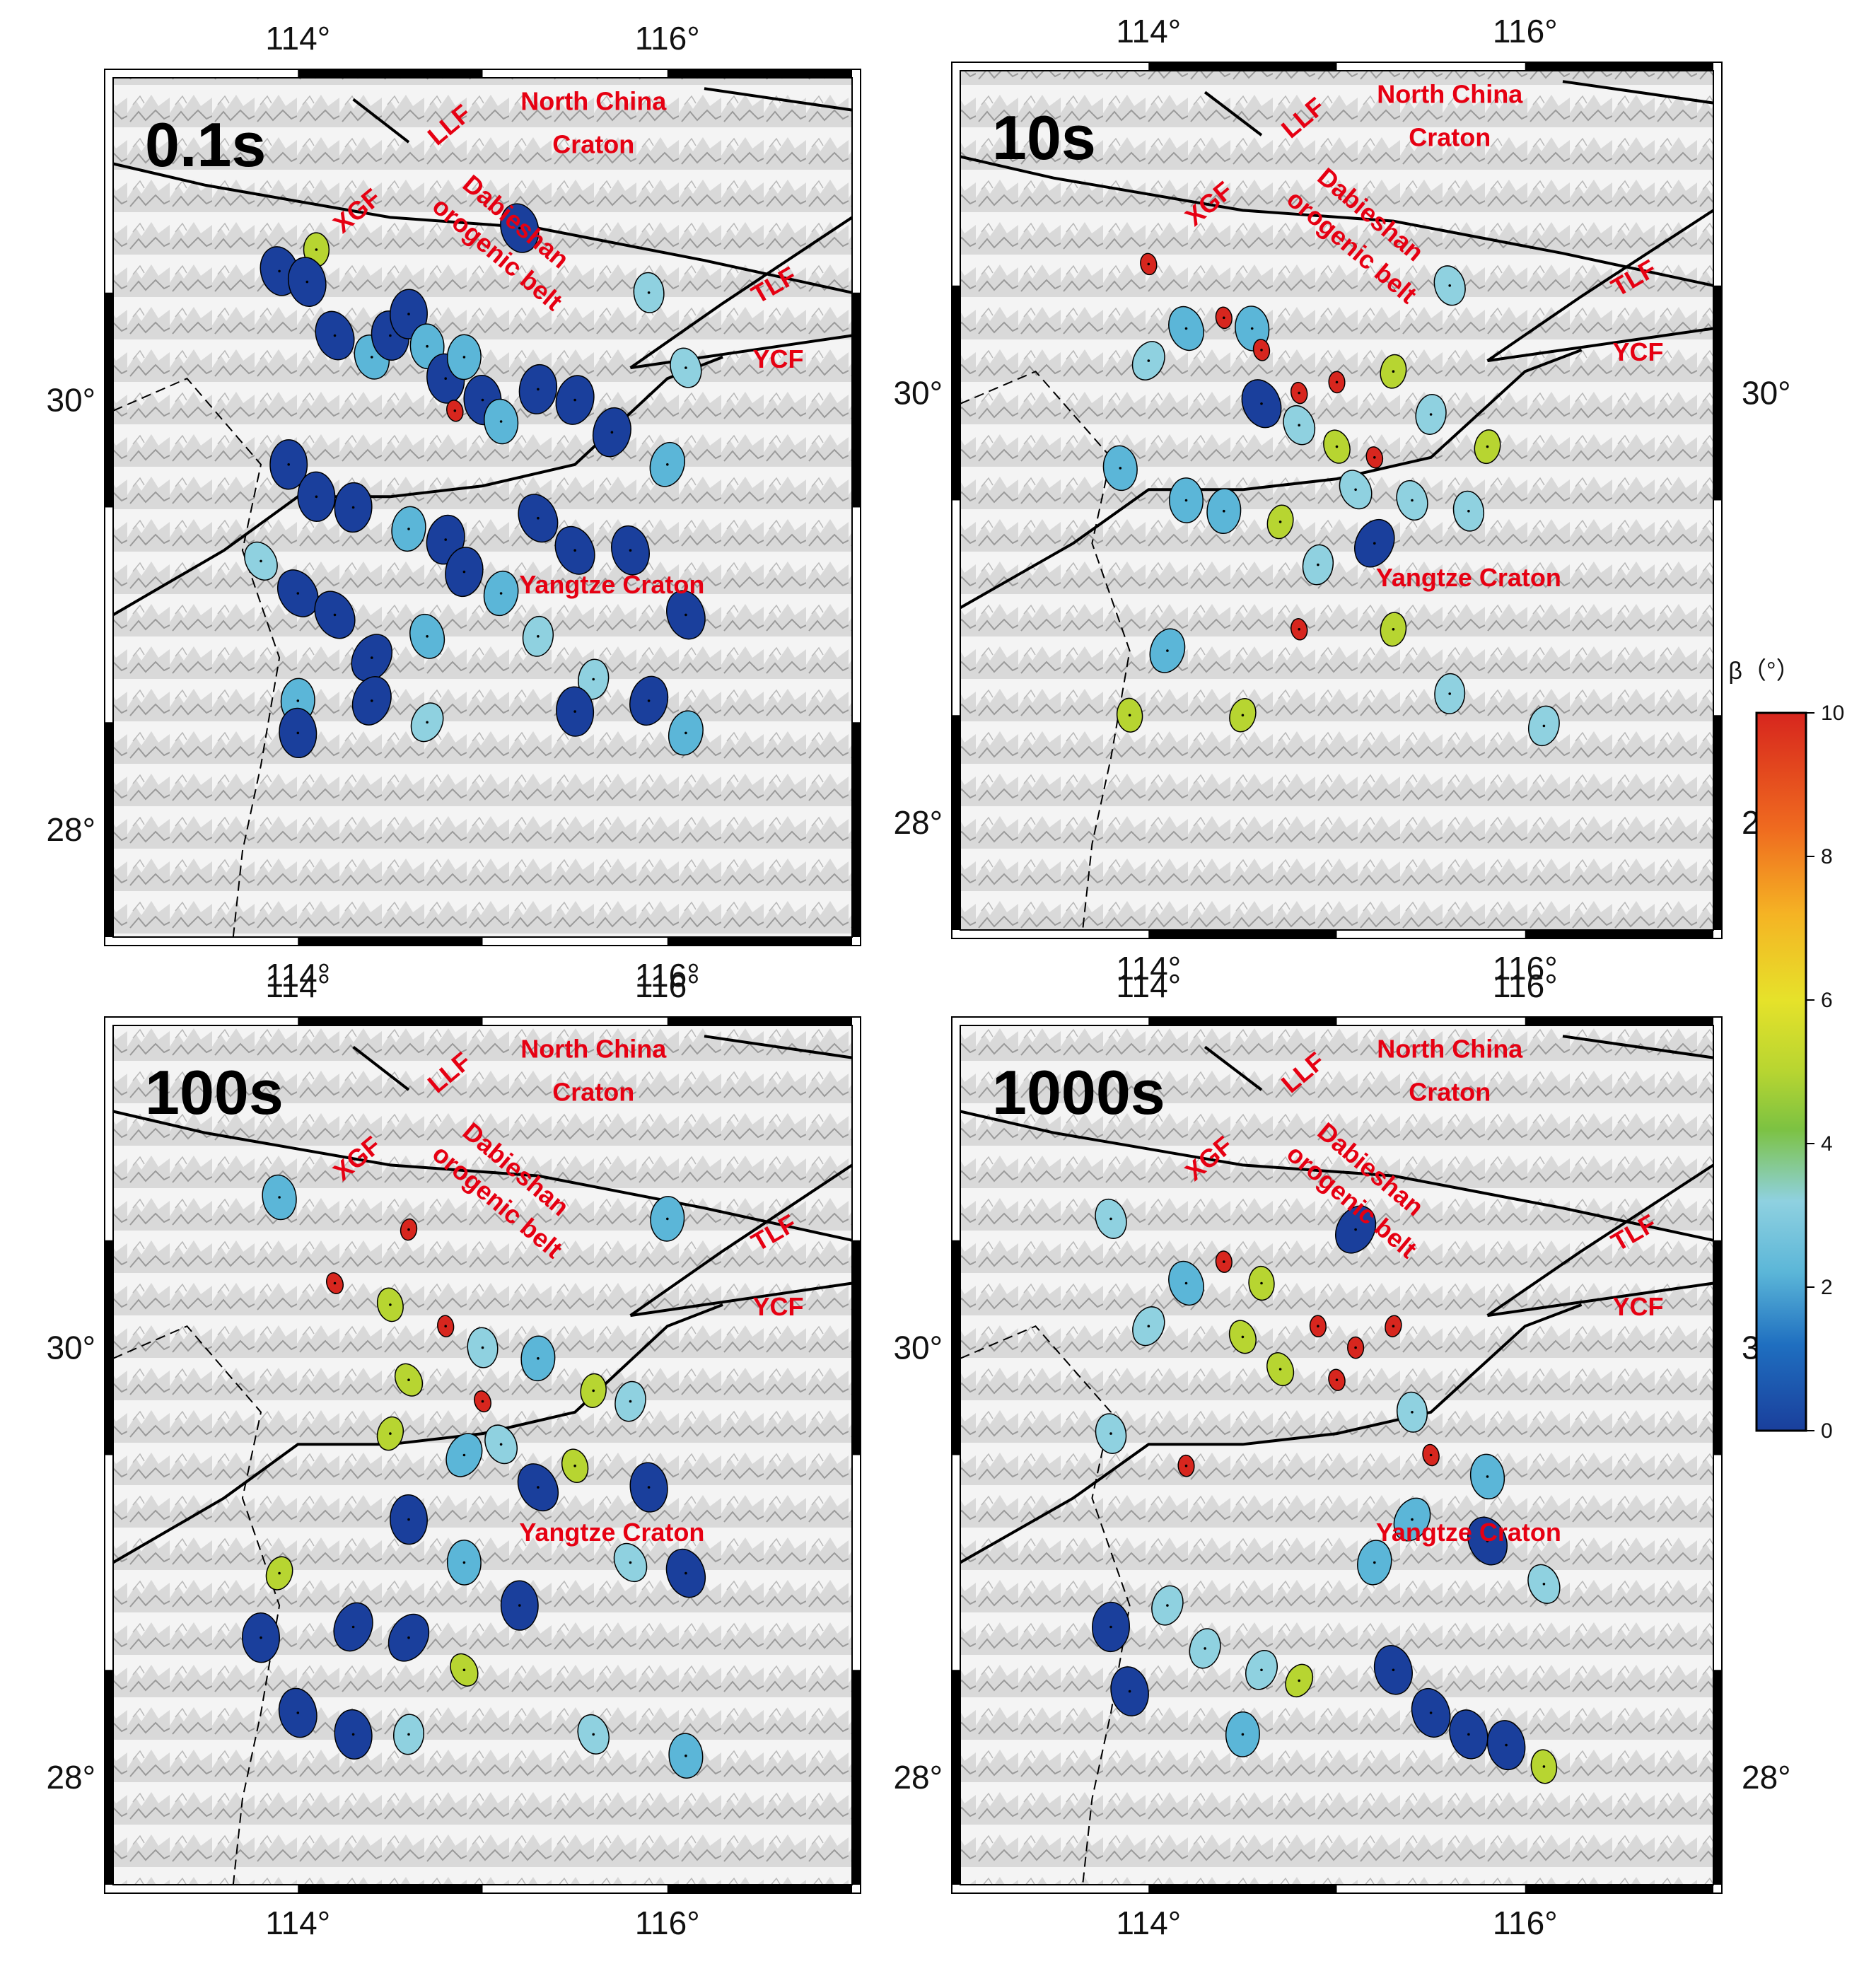 The image size is (1876, 1971). What do you see at coordinates (1468, 577) in the screenshot?
I see `region-label: Yangtze Craton` at bounding box center [1468, 577].